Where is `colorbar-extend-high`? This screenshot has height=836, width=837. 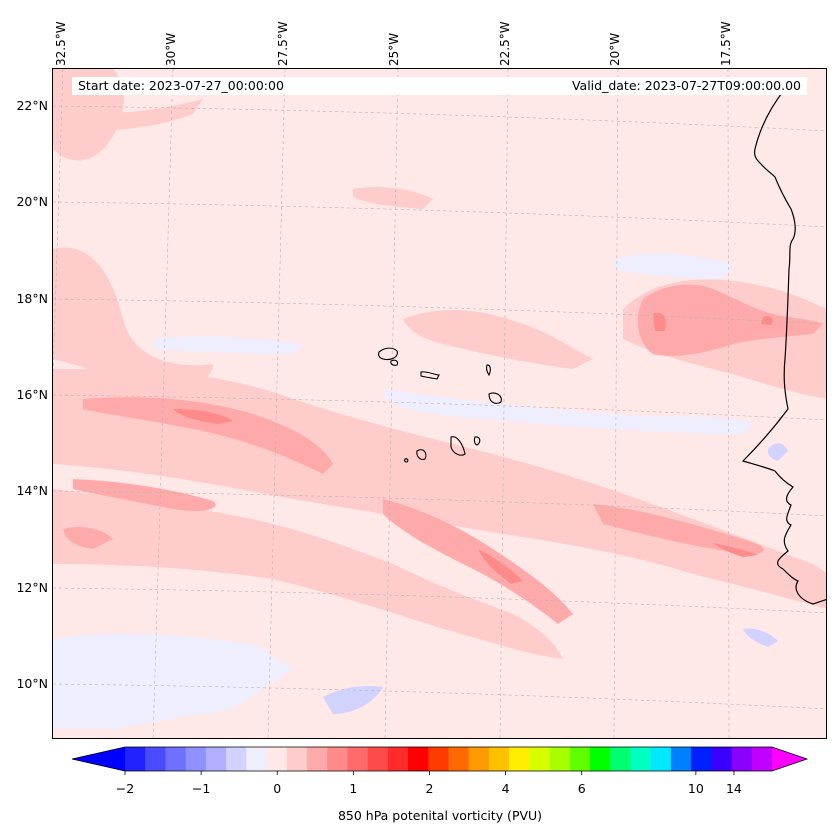
colorbar-extend-high is located at coordinates (789, 759).